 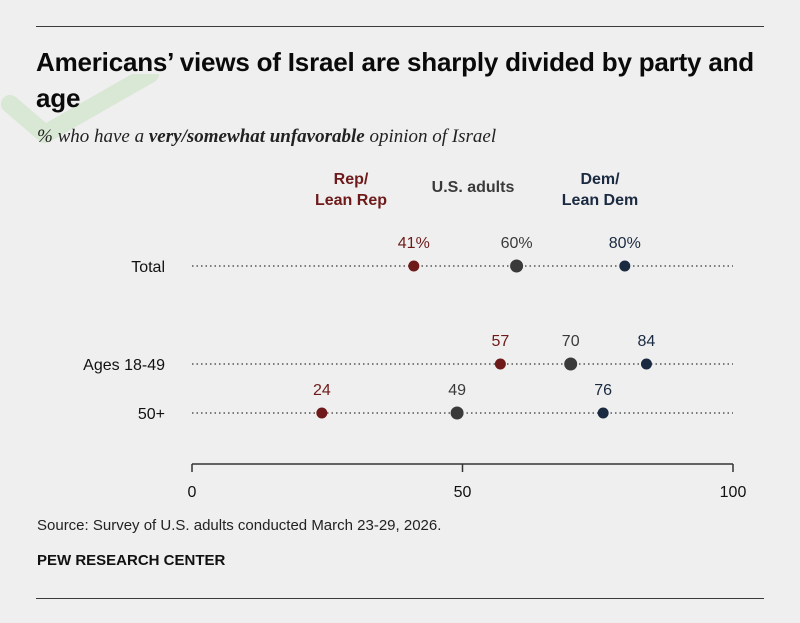 What do you see at coordinates (430, 136) in the screenshot?
I see `subtitle-suffix: opinion of Israel` at bounding box center [430, 136].